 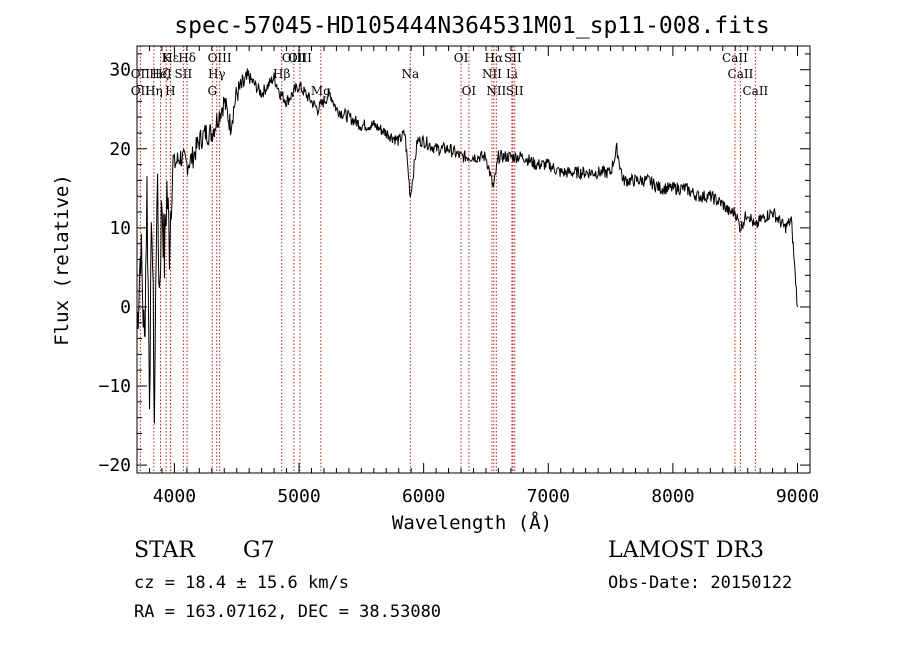 What do you see at coordinates (797, 496) in the screenshot?
I see `x-tick-label: 9000` at bounding box center [797, 496].